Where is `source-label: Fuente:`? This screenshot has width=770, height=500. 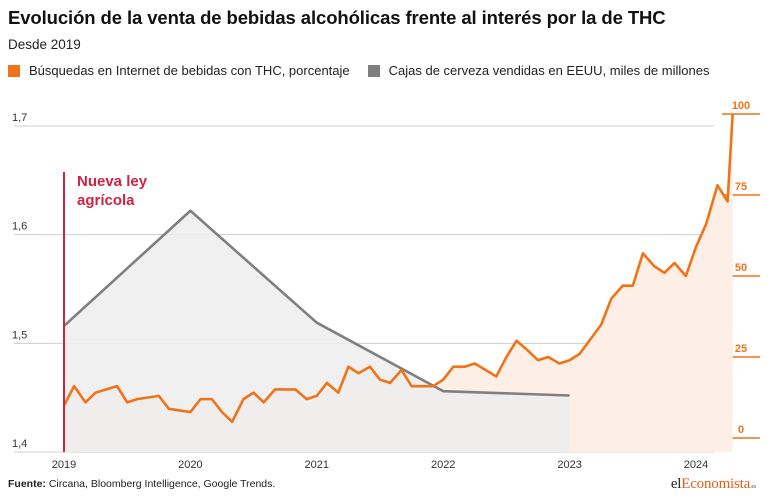 source-label: Fuente: is located at coordinates (27, 484).